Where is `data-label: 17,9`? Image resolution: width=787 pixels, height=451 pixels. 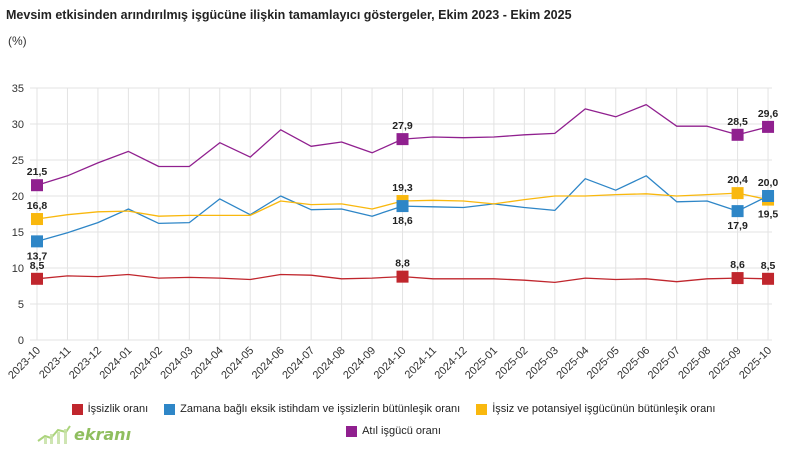
data-label: 17,9 is located at coordinates (737, 226).